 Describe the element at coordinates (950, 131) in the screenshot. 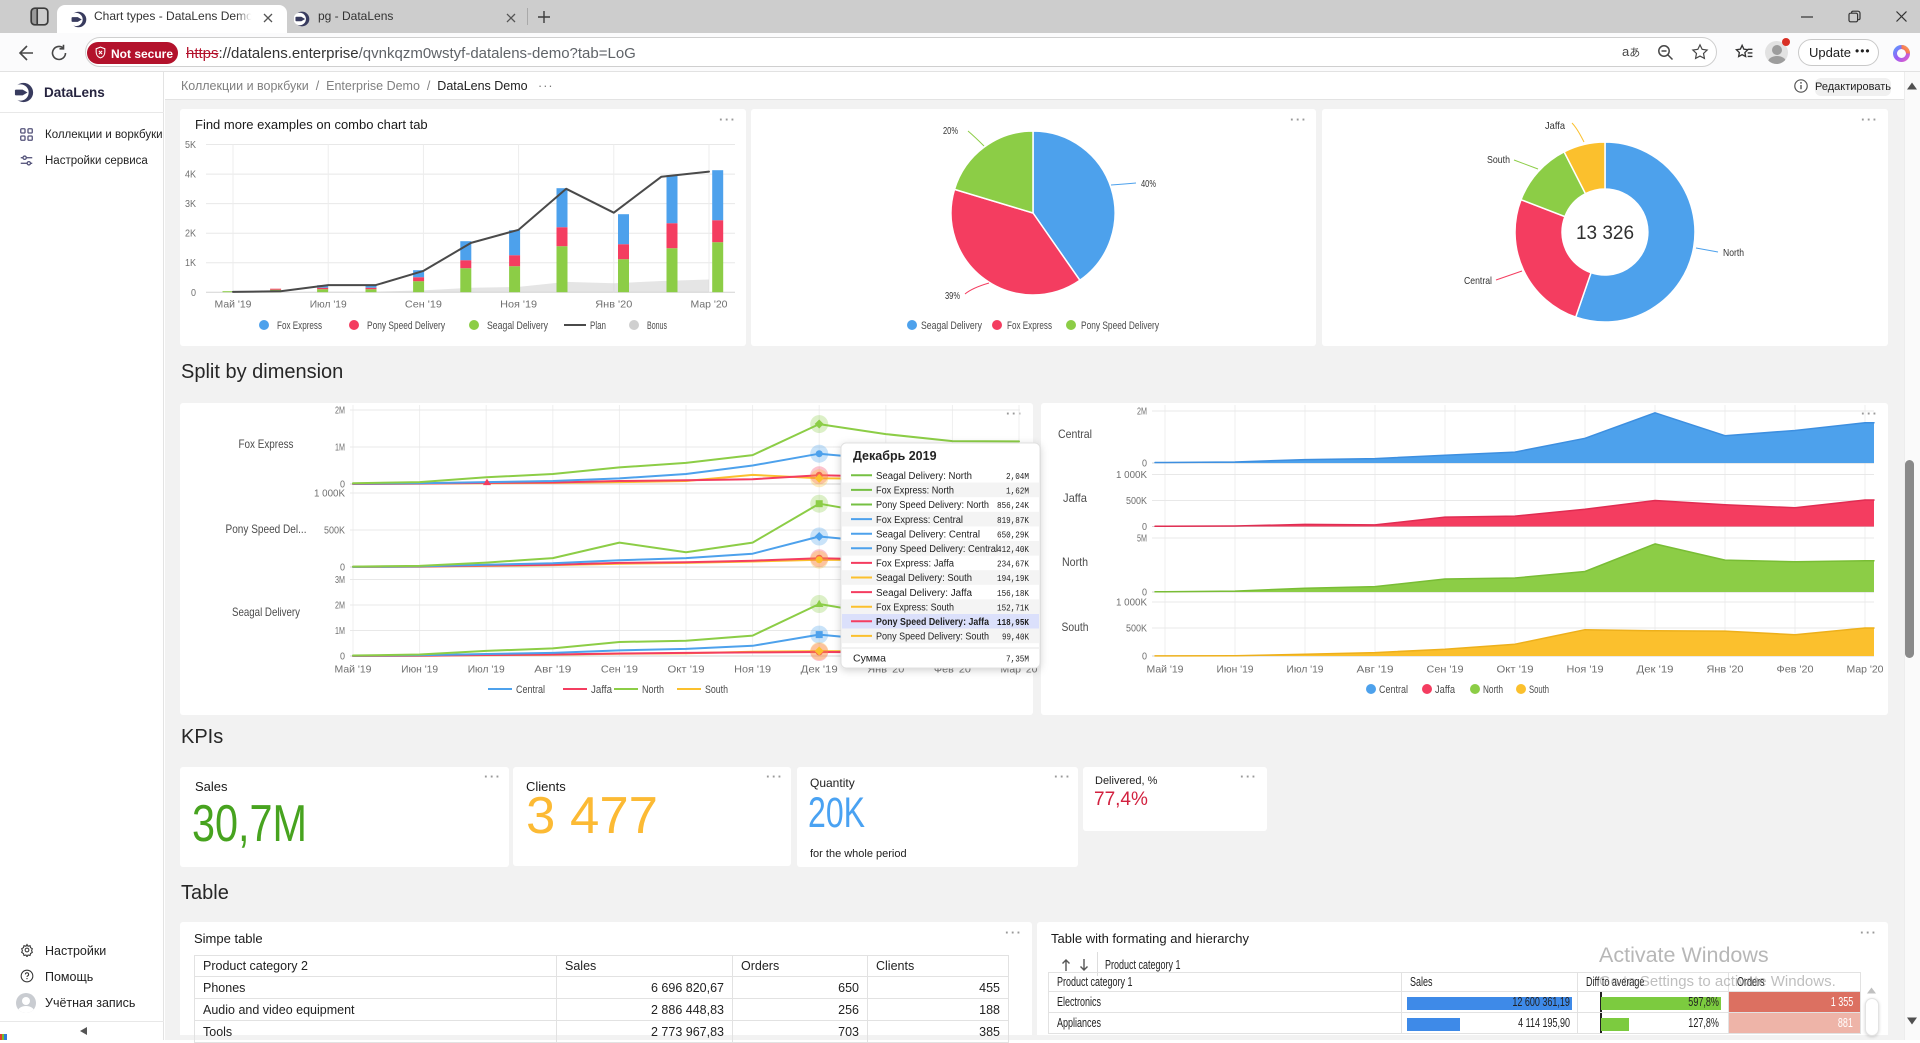

I see `svg-text: 20%` at that location.